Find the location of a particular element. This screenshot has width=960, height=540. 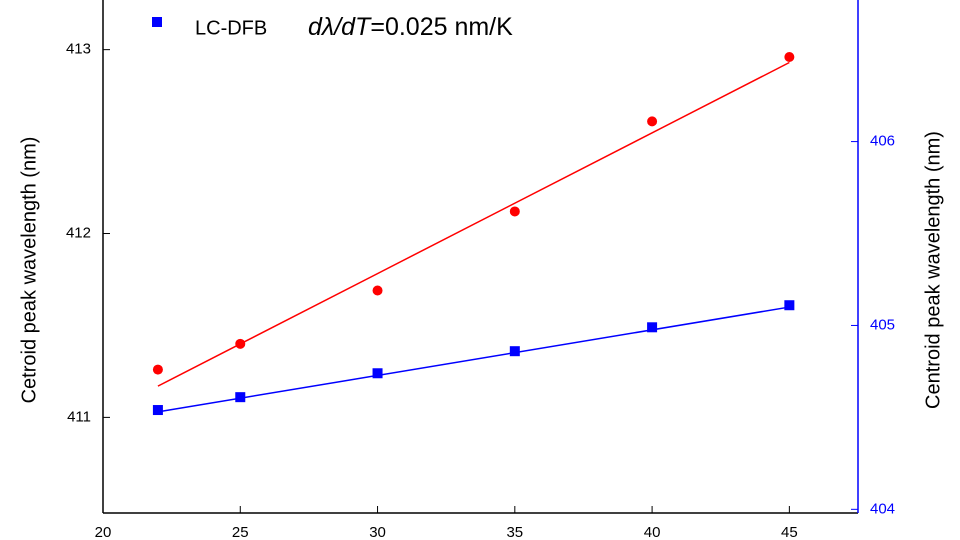

y-tick-label: 412 is located at coordinates (78, 232).